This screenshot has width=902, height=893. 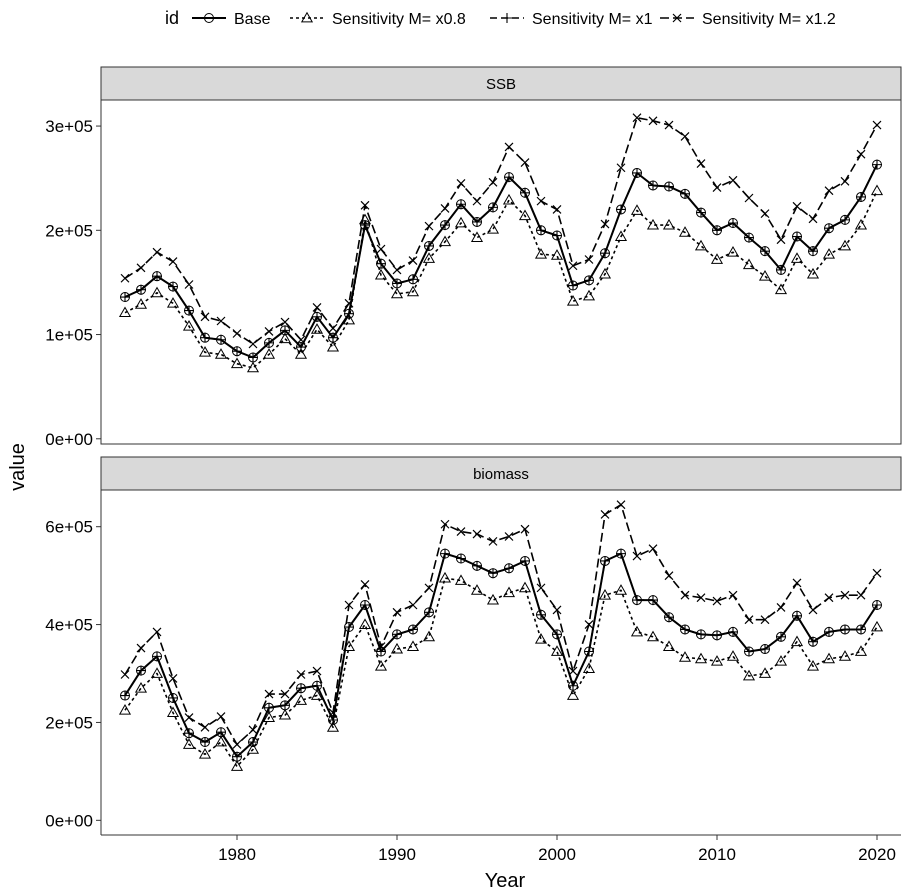 I want to click on strip-ssb-background, so click(x=501, y=83).